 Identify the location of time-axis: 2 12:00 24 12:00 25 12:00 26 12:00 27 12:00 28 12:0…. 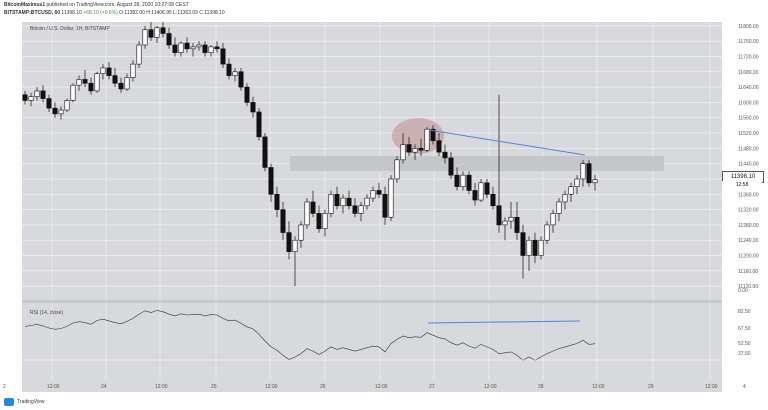
(374, 387).